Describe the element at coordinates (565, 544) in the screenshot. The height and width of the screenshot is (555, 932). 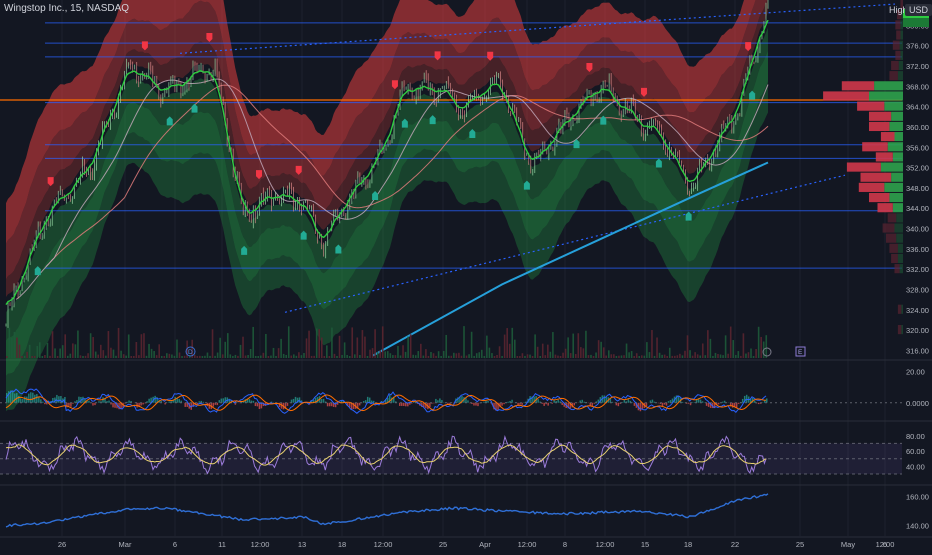
I see `time-axis-label: 8` at that location.